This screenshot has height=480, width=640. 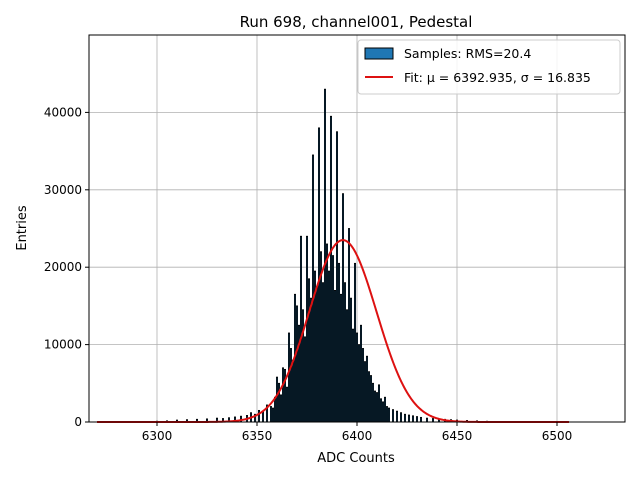 What do you see at coordinates (257, 436) in the screenshot?
I see `x-tick-label: 6350` at bounding box center [257, 436].